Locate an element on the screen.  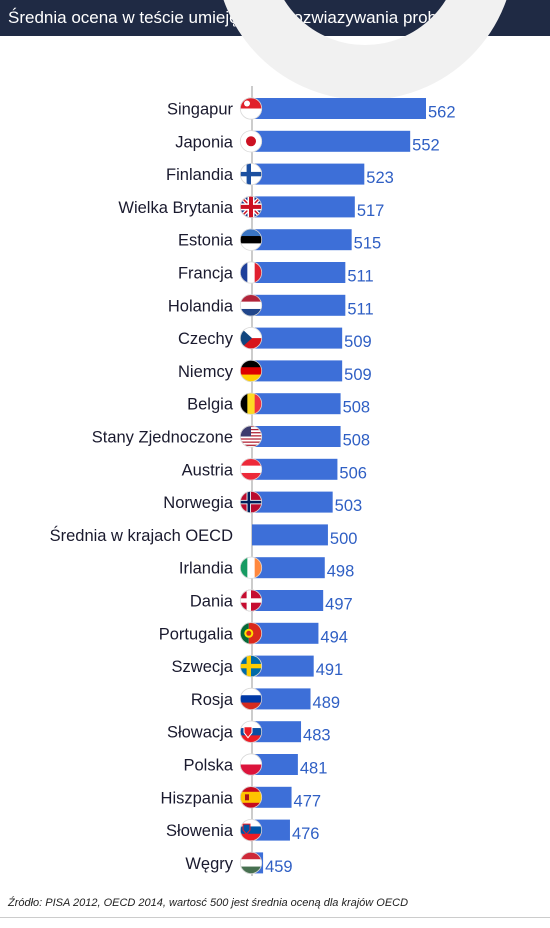
slovakia-flag-icon is located at coordinates (251, 731).